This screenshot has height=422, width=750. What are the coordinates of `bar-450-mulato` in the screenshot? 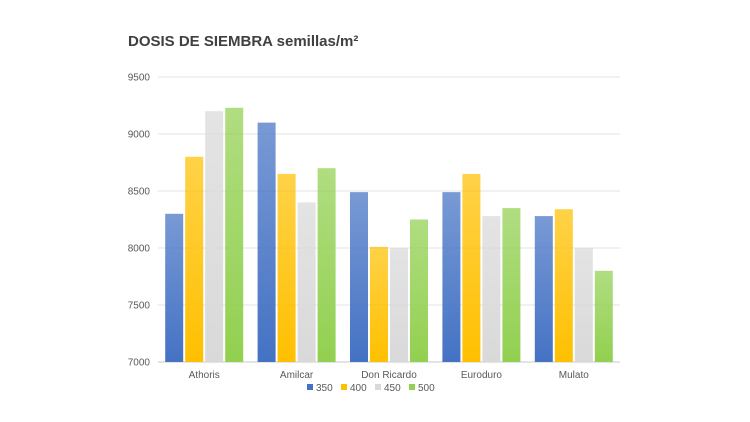 It's located at (583, 305).